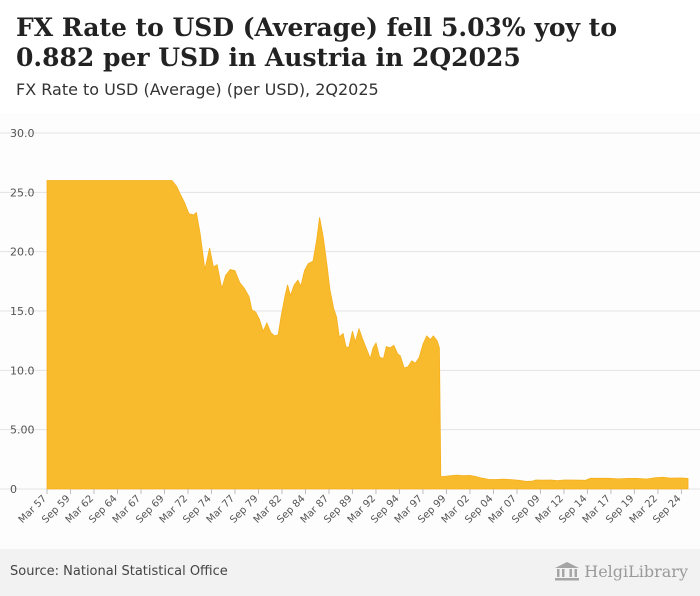 The width and height of the screenshot is (700, 596). I want to click on y-axis-tick-labels: 0 5.00 10.0 15.0 20.0 25.0 30.0, so click(22, 311).